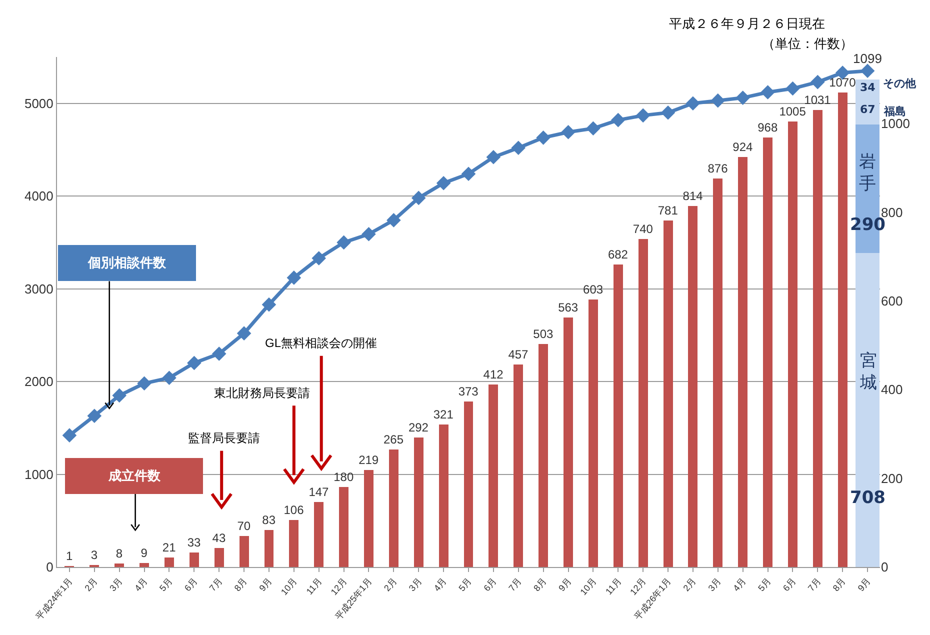 This screenshot has width=930, height=635. Describe the element at coordinates (321, 343) in the screenshot. I see `annotation: GL無料相談会の開催` at that location.